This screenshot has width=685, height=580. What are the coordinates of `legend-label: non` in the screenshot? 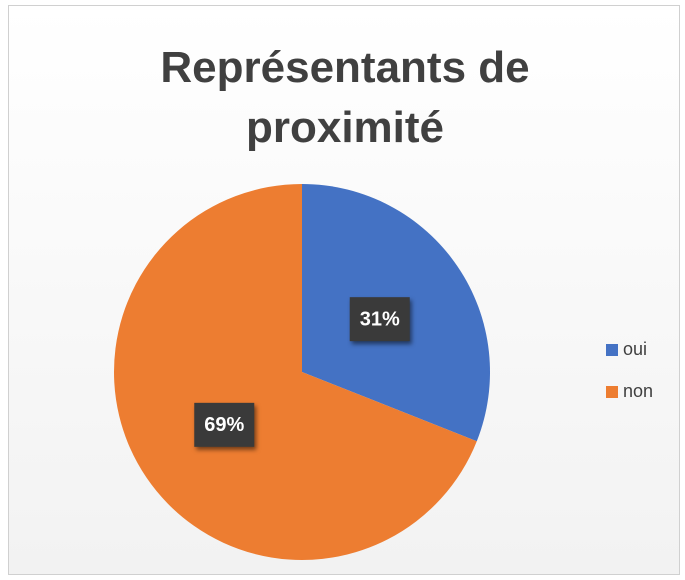 It's located at (638, 391).